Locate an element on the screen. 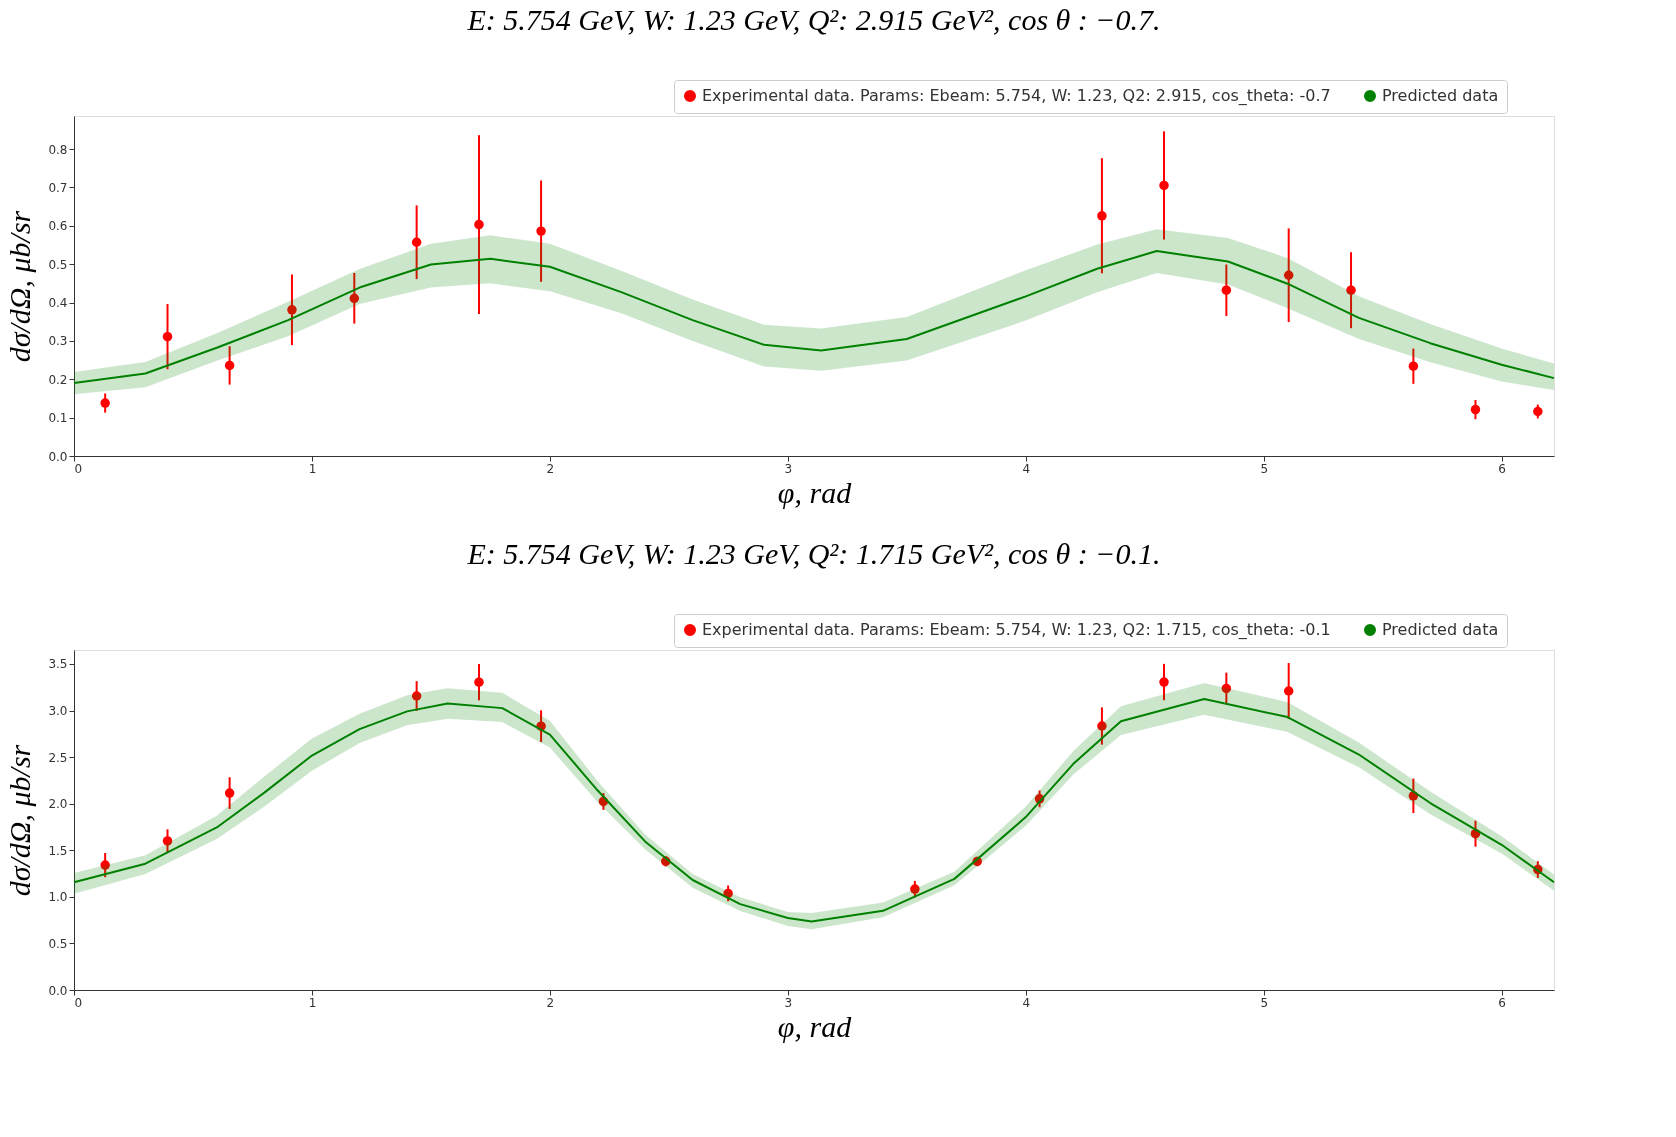  y-tick-label: 0.2 is located at coordinates (58, 379).